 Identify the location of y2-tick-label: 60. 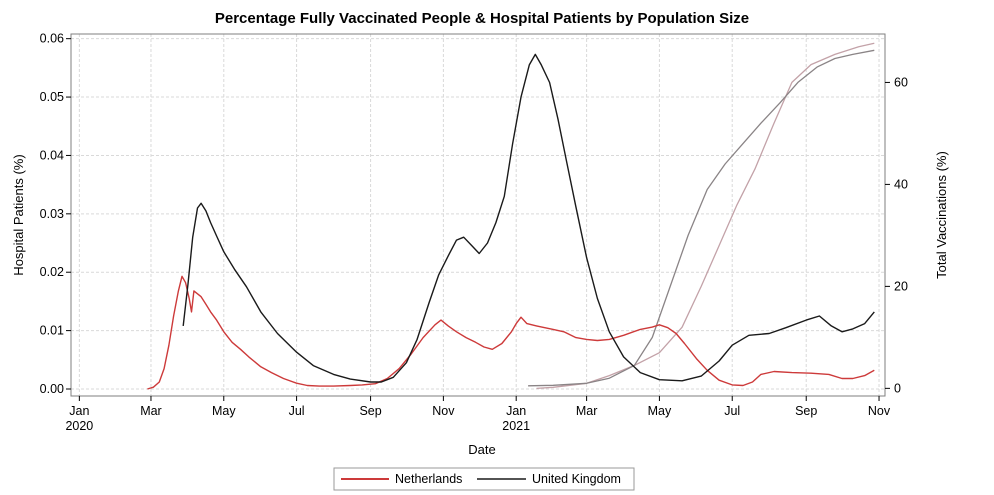
(901, 82).